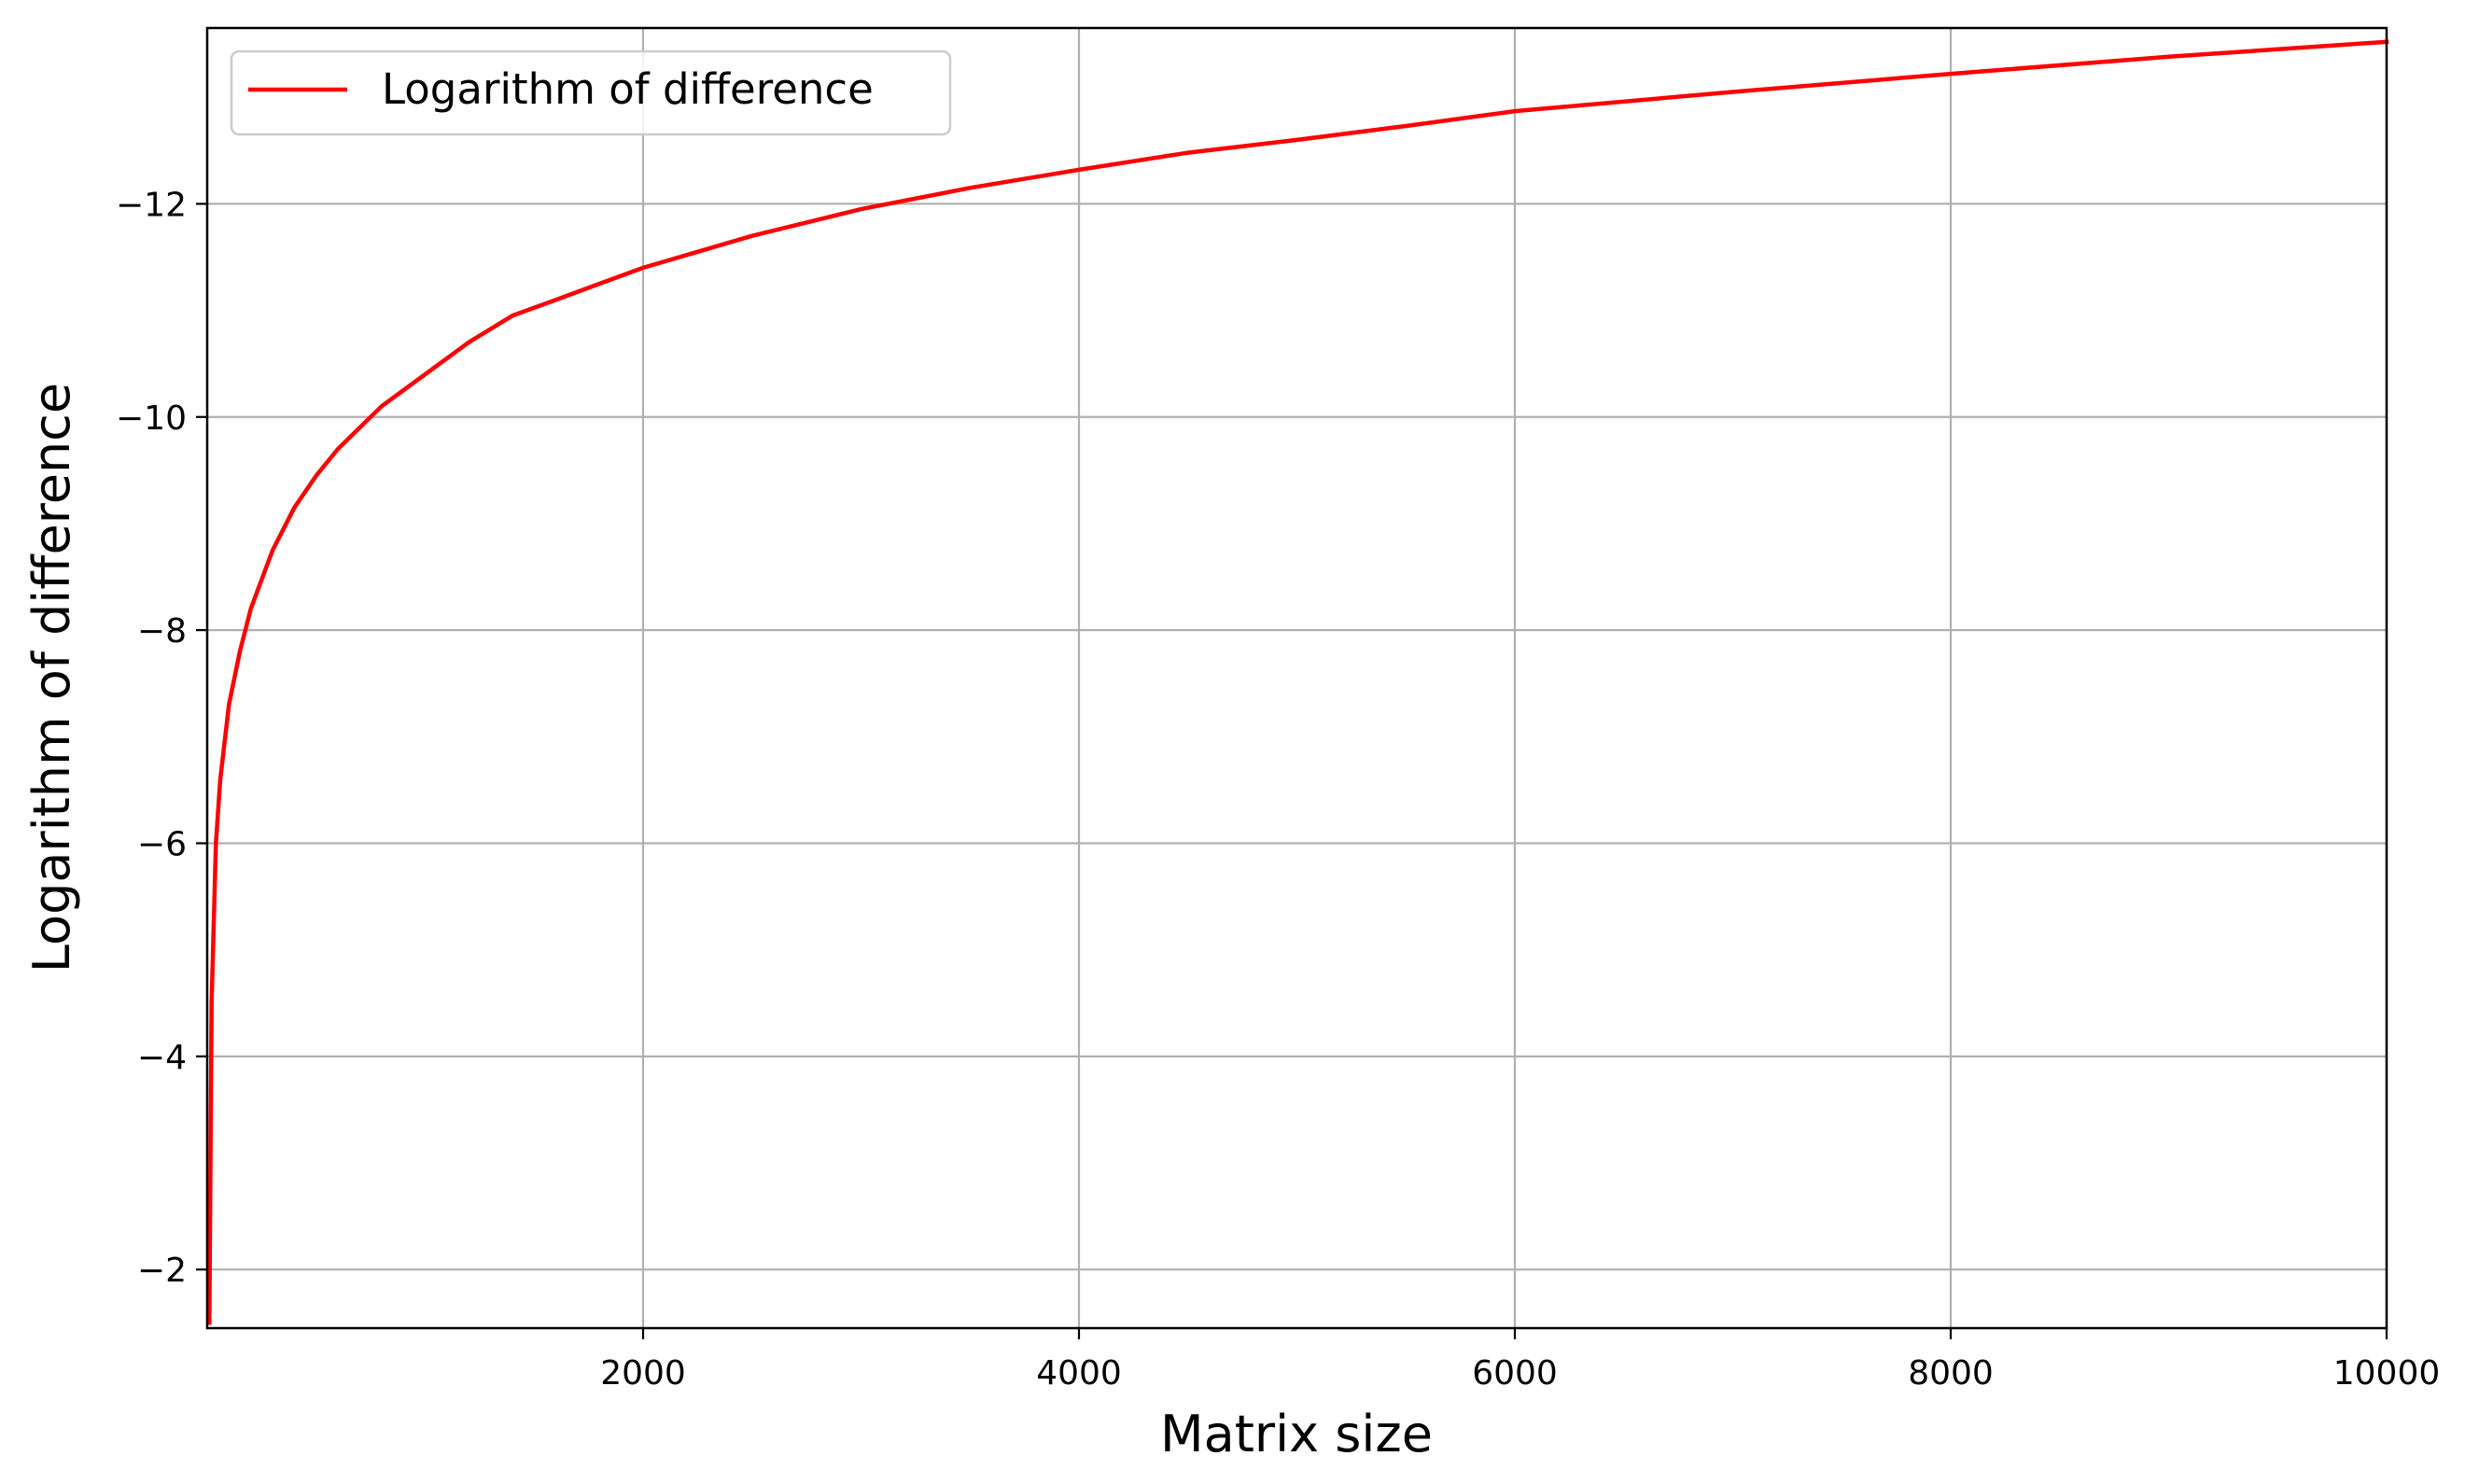  I want to click on y-tick-label: −4, so click(162, 1058).